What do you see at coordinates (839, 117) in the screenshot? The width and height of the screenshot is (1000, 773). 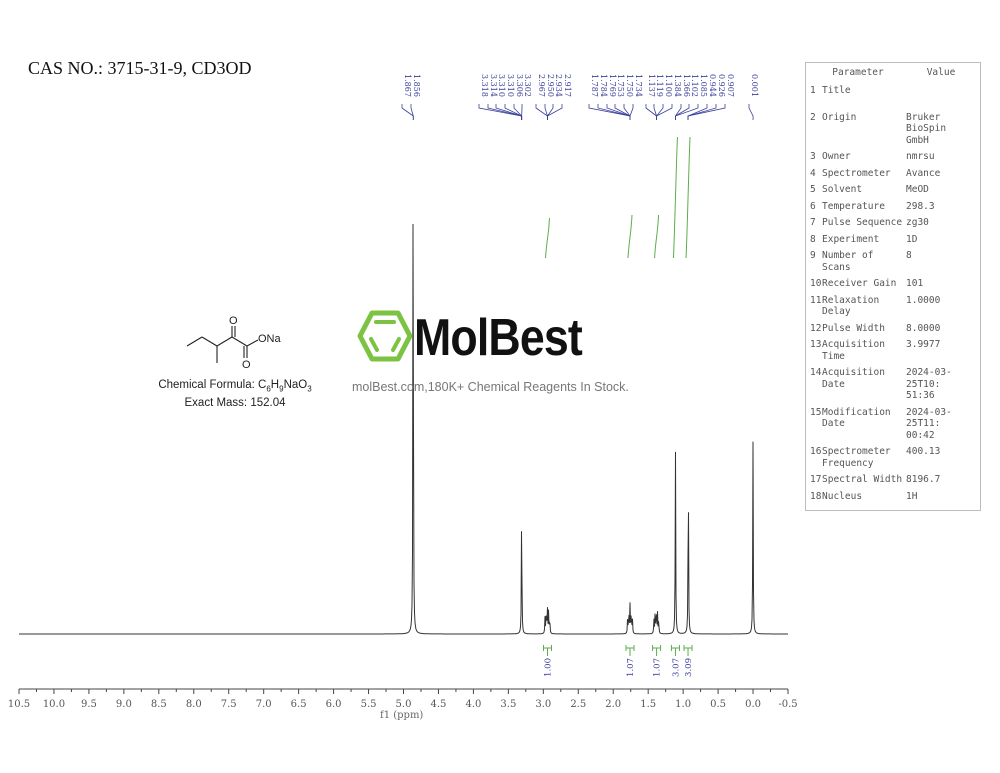 I see `parameter-name: Origin` at bounding box center [839, 117].